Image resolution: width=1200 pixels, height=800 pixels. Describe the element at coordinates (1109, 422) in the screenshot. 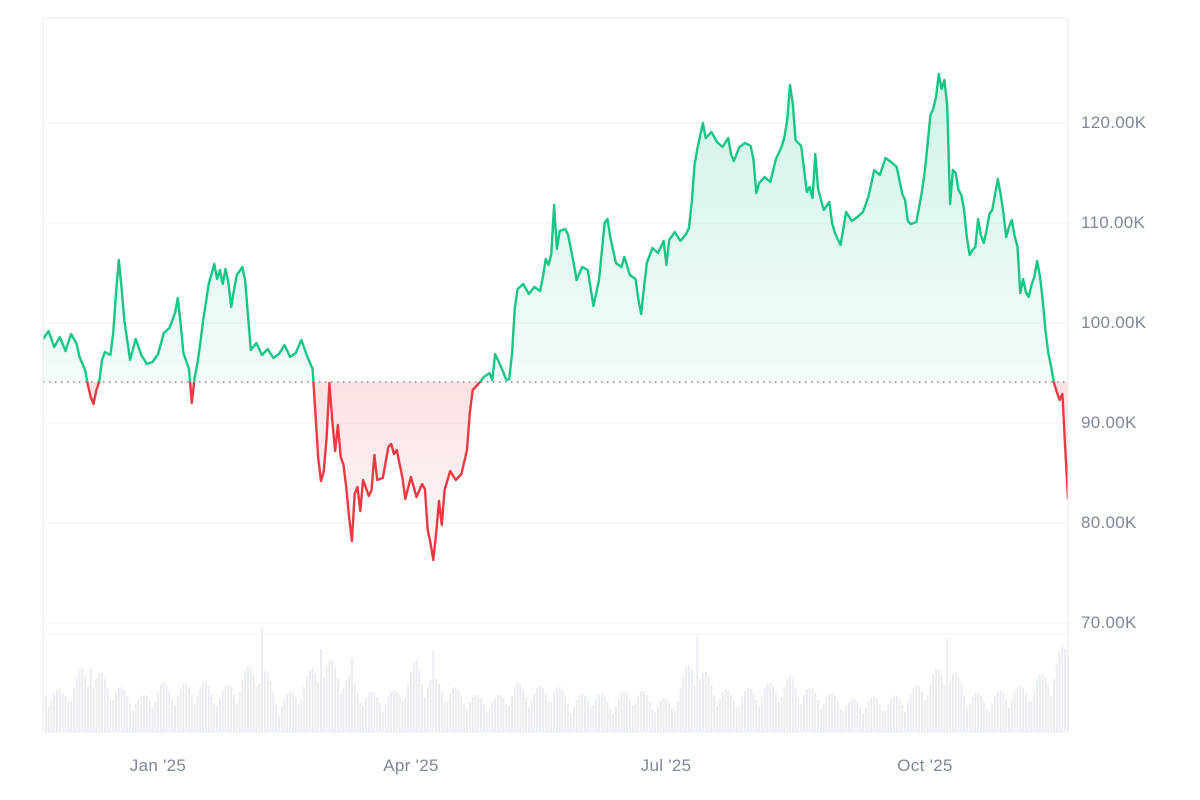

I see `y-axis-label: 90.00K` at that location.